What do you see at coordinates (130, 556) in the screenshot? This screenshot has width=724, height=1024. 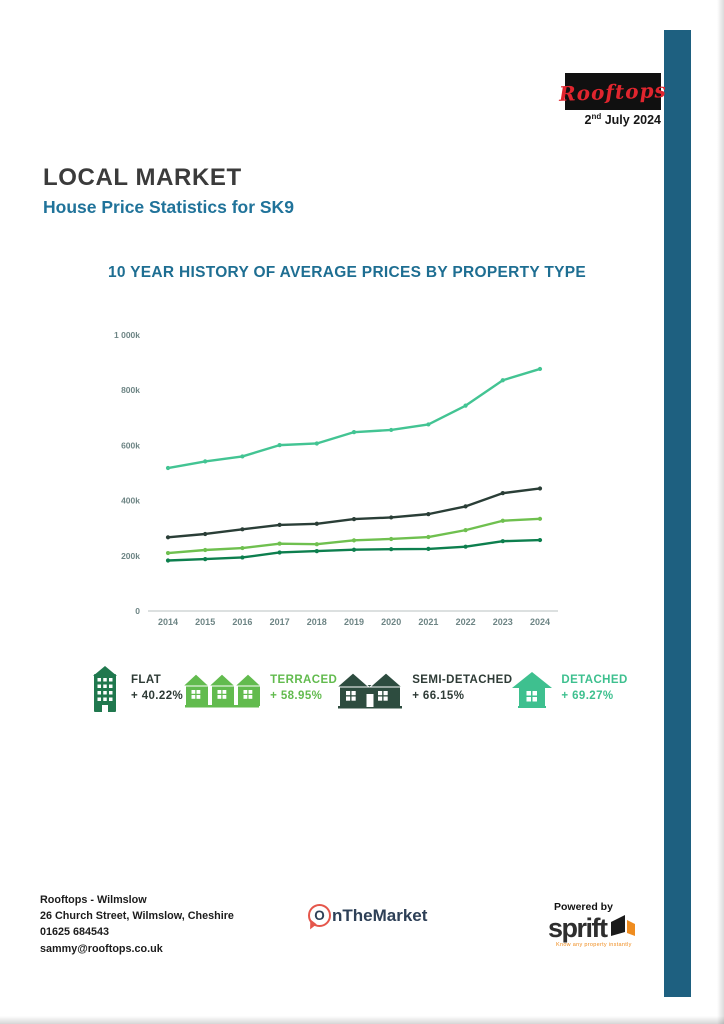 I see `y-tick-label: 200k` at bounding box center [130, 556].